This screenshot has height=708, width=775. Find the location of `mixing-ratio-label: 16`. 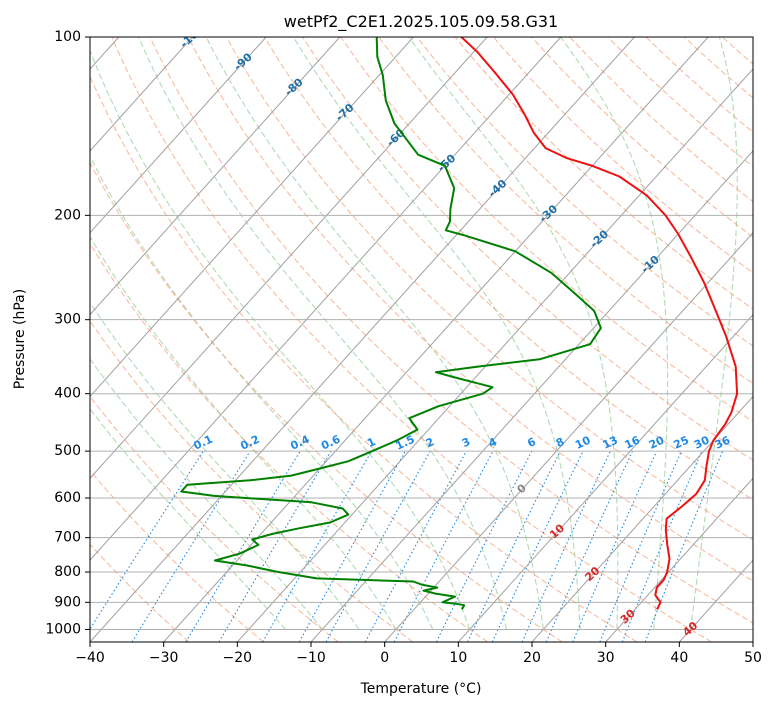

mixing-ratio-label: 16 is located at coordinates (633, 442).